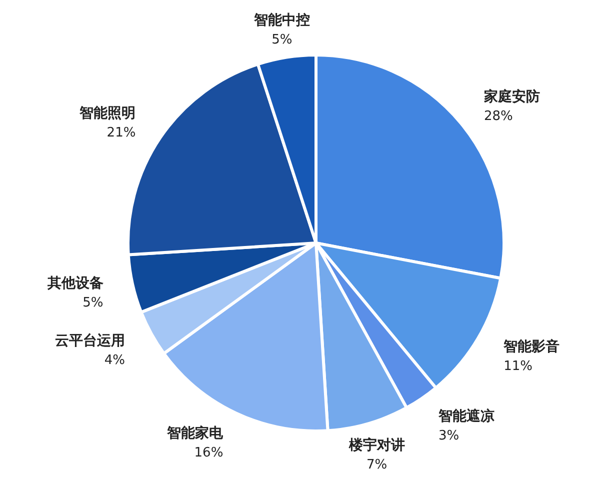 The image size is (596, 490). Describe the element at coordinates (209, 452) in the screenshot. I see `data-label: 16%` at that location.